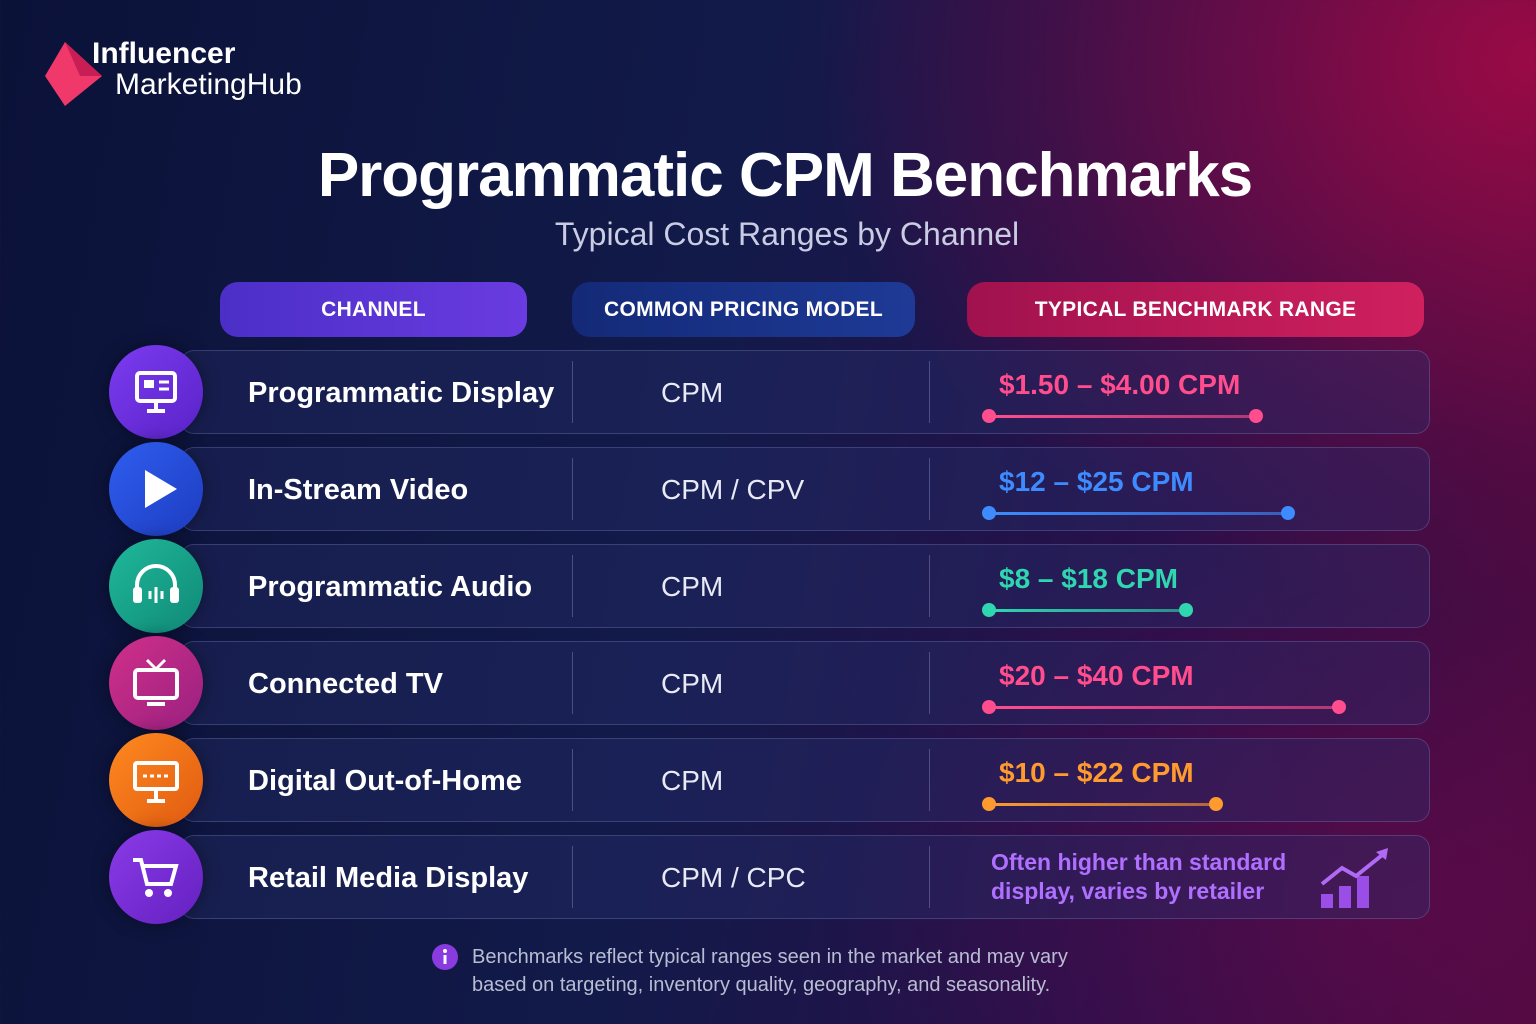  What do you see at coordinates (743, 309) in the screenshot?
I see `column-header: COMMON PRICING MODEL` at bounding box center [743, 309].